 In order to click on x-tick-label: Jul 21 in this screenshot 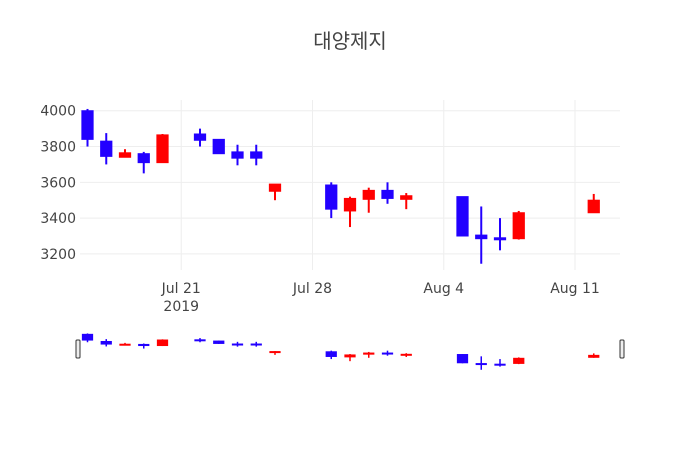, I will do `click(181, 289)`.